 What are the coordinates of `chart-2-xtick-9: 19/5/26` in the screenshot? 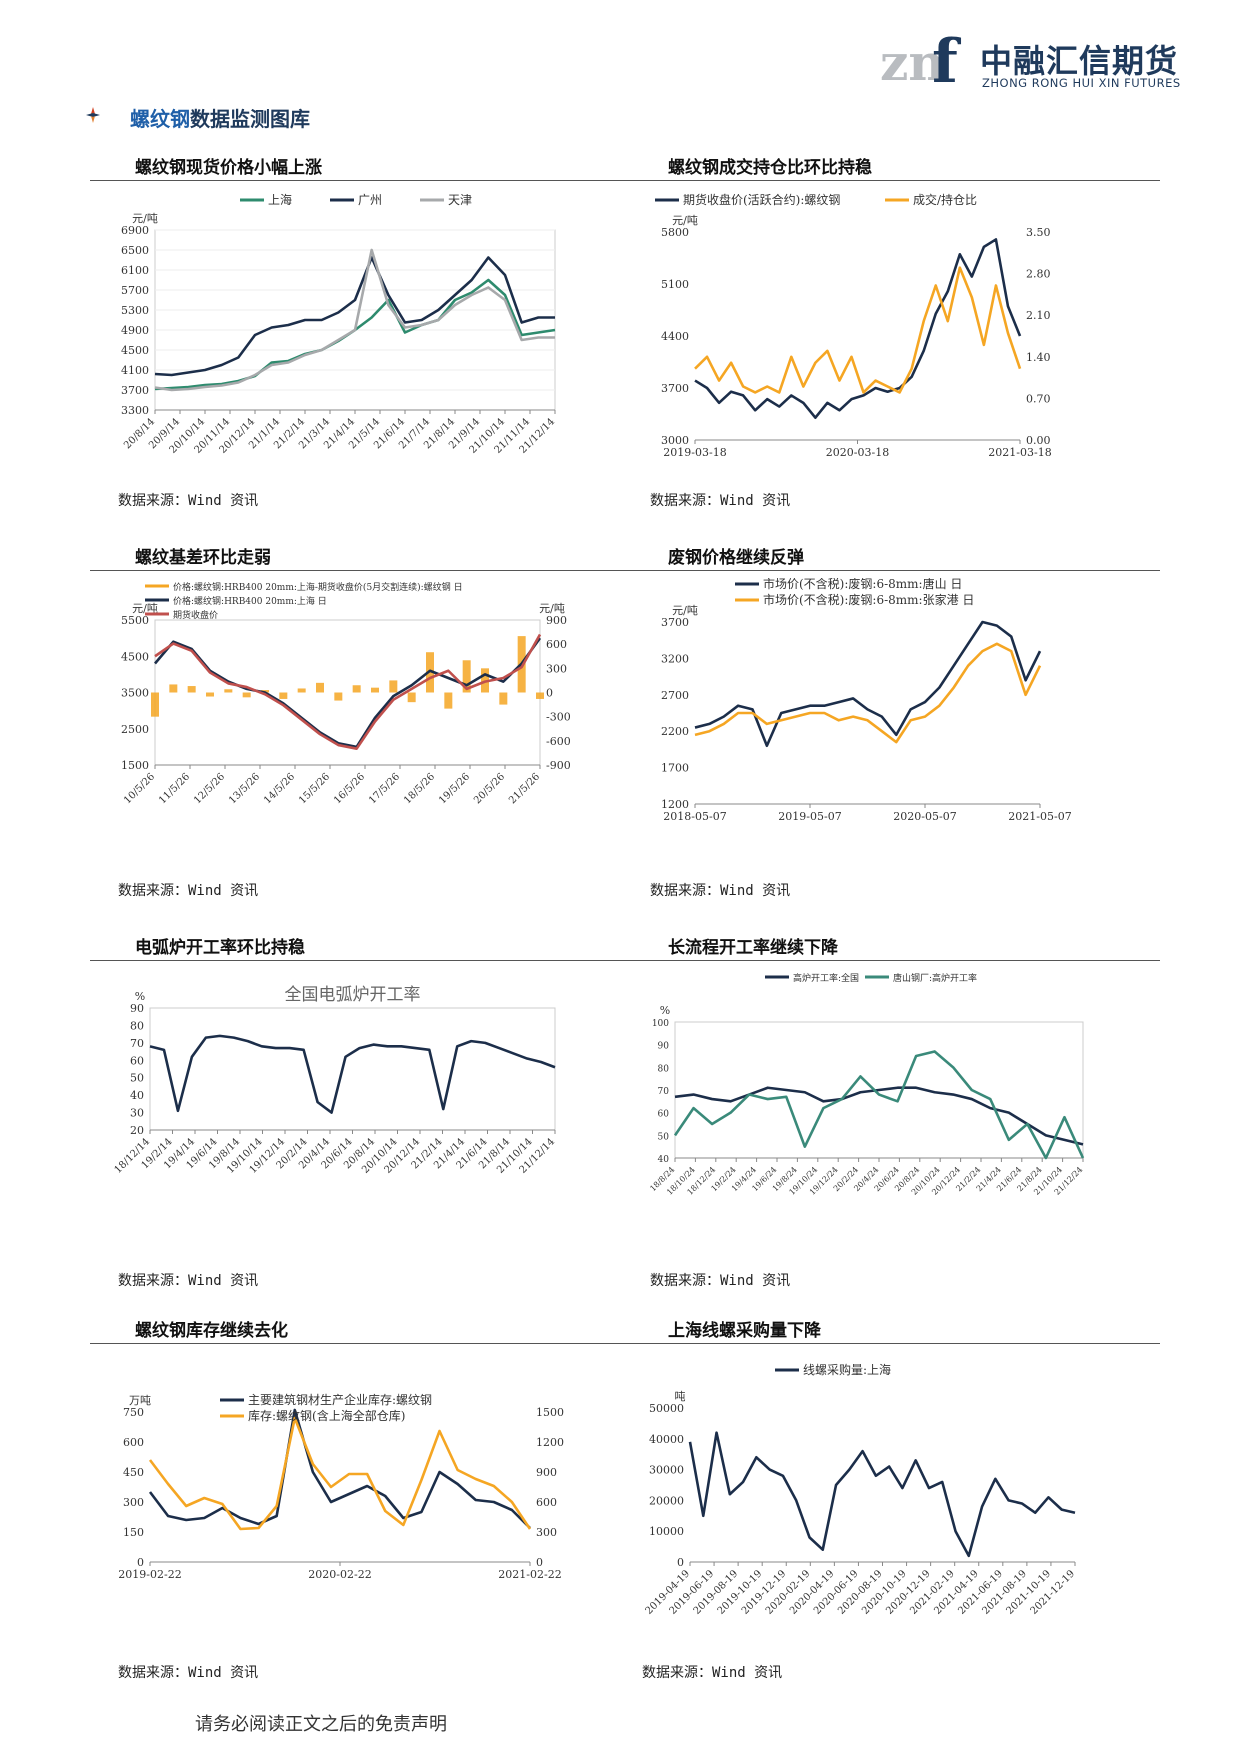 It's located at (454, 788).